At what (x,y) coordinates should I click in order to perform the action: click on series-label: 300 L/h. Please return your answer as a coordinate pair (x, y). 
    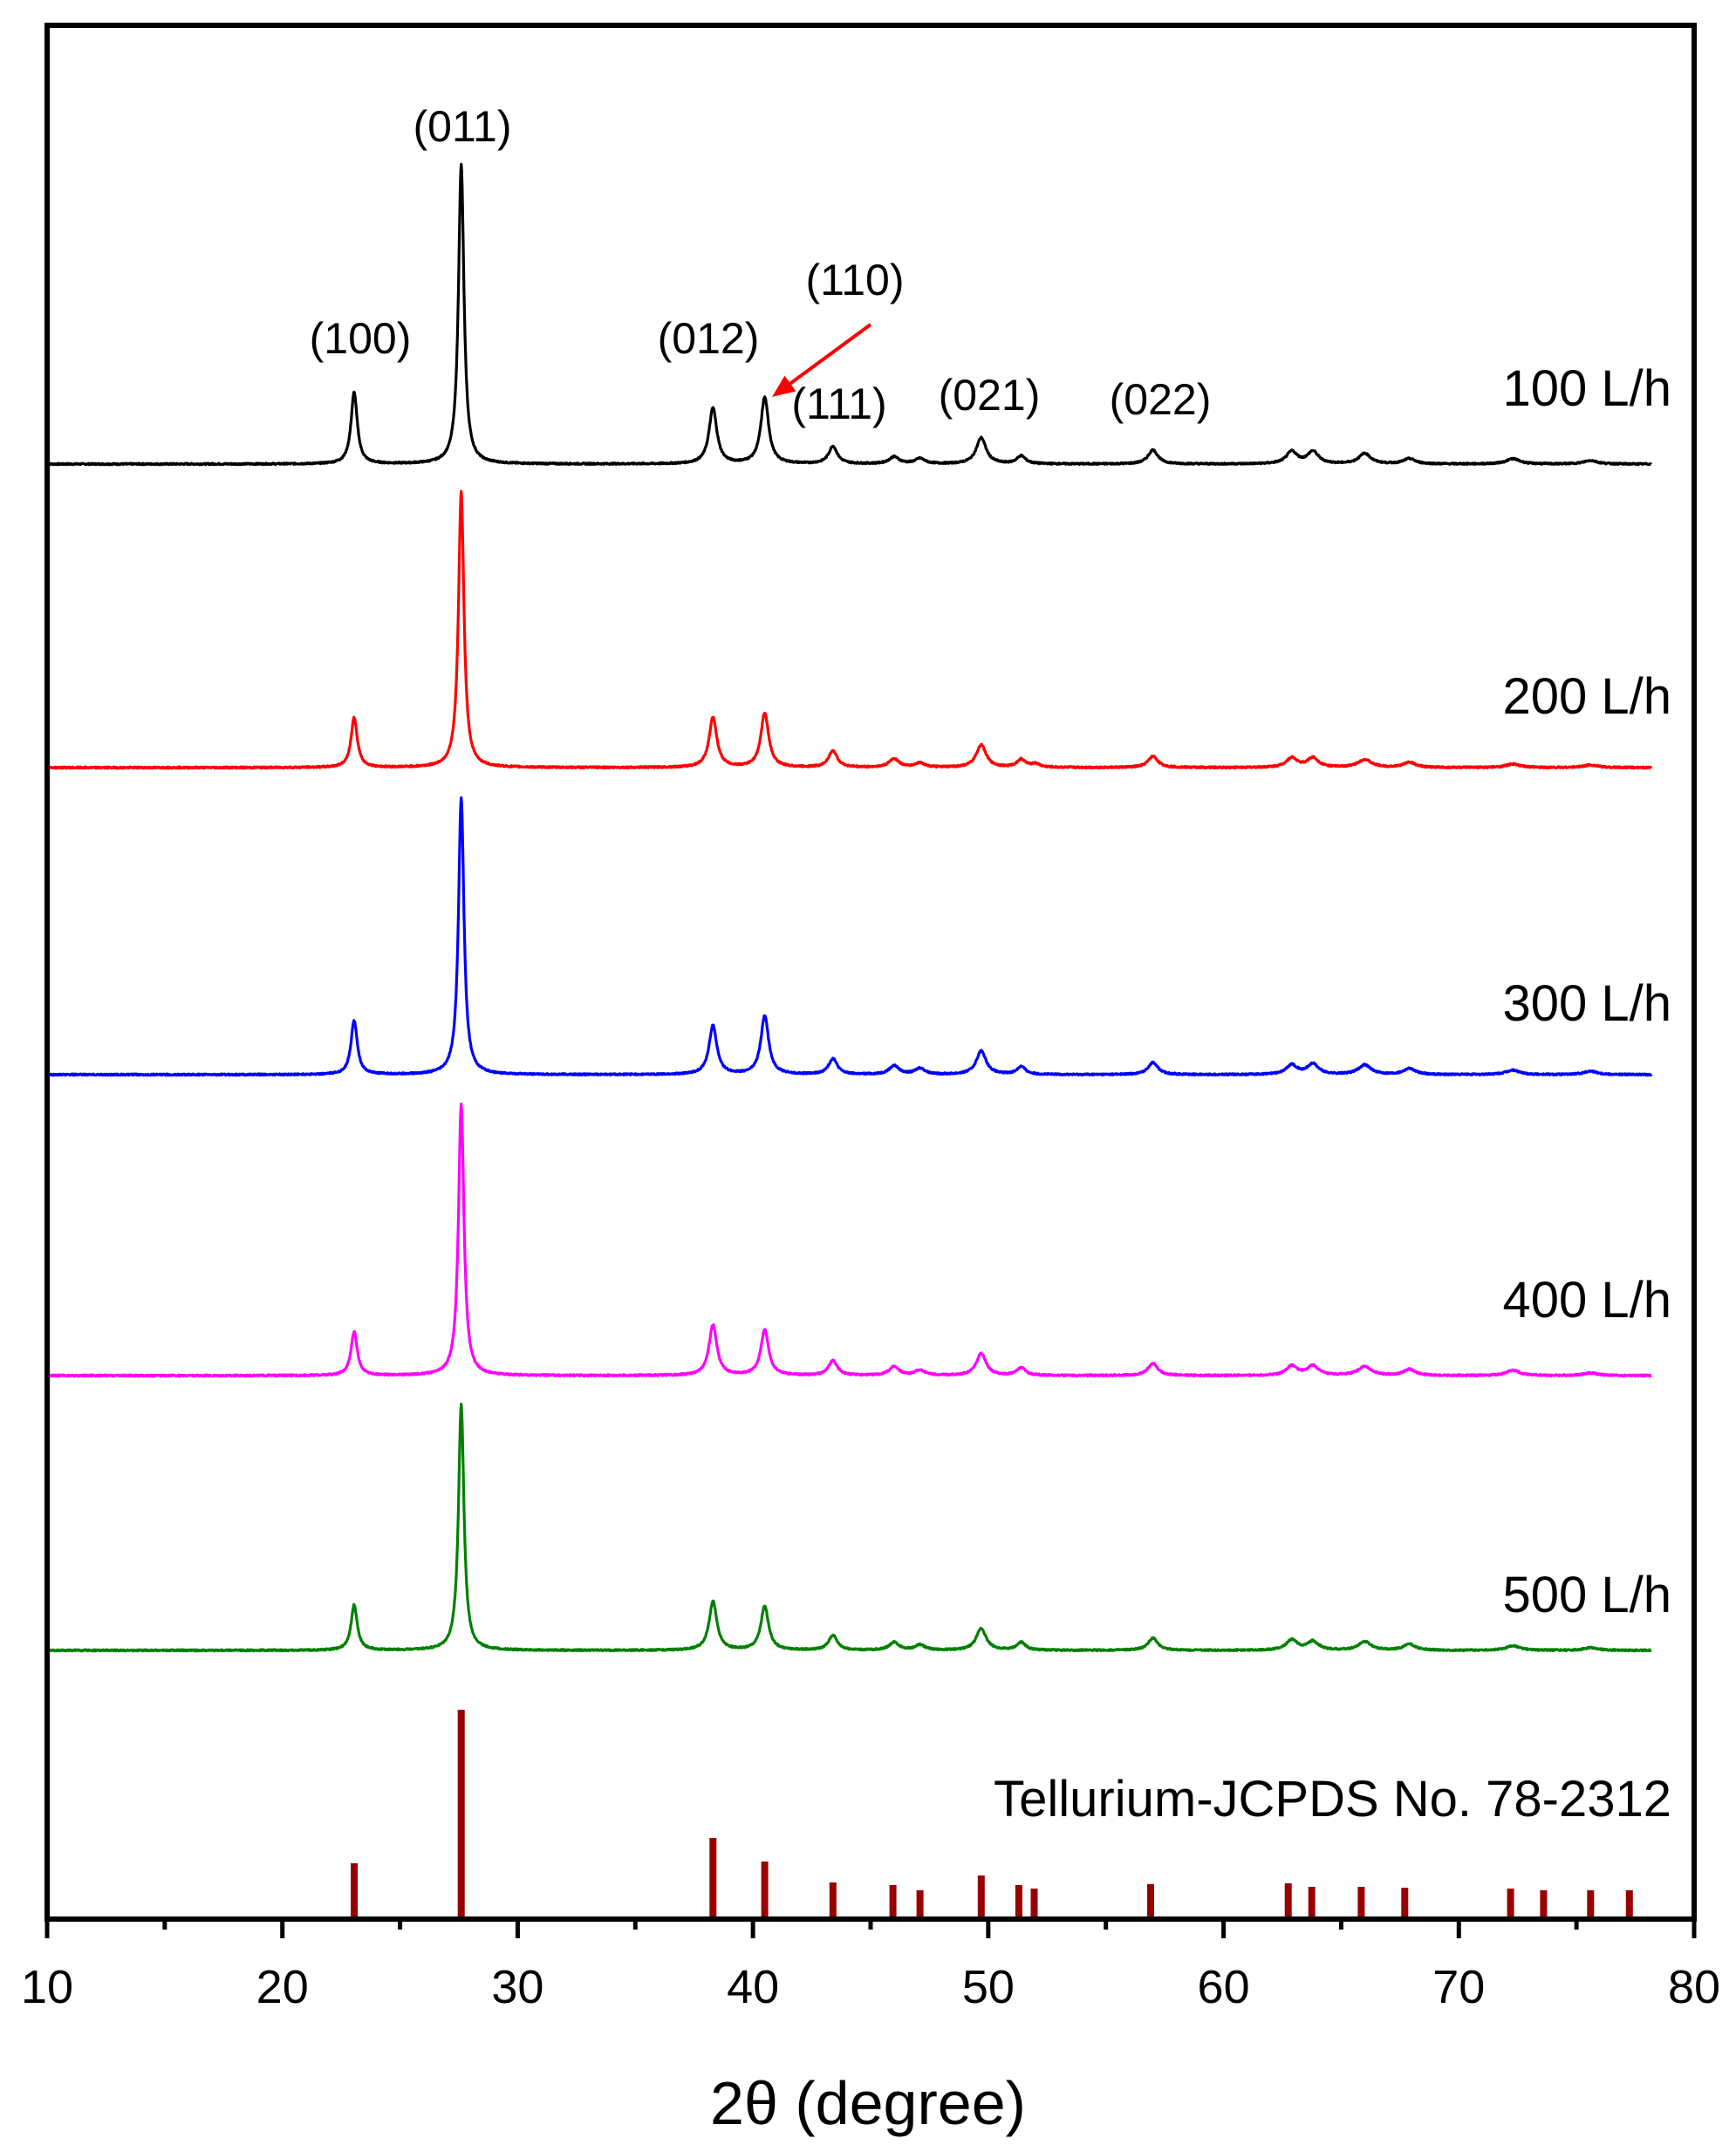
    Looking at the image, I should click on (1586, 1003).